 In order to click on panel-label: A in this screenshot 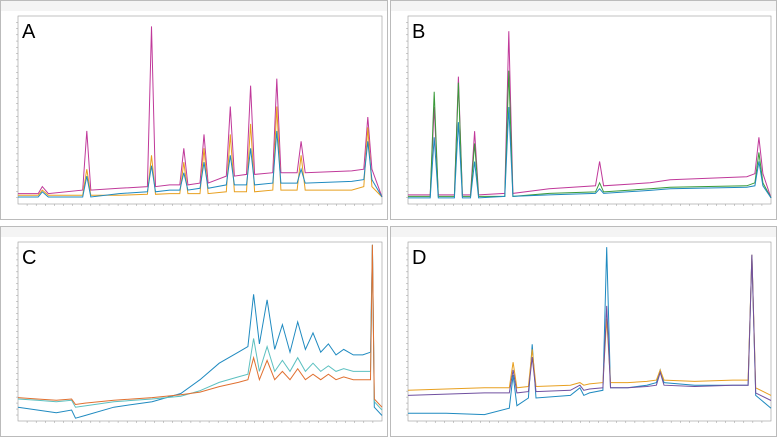, I will do `click(29, 32)`.